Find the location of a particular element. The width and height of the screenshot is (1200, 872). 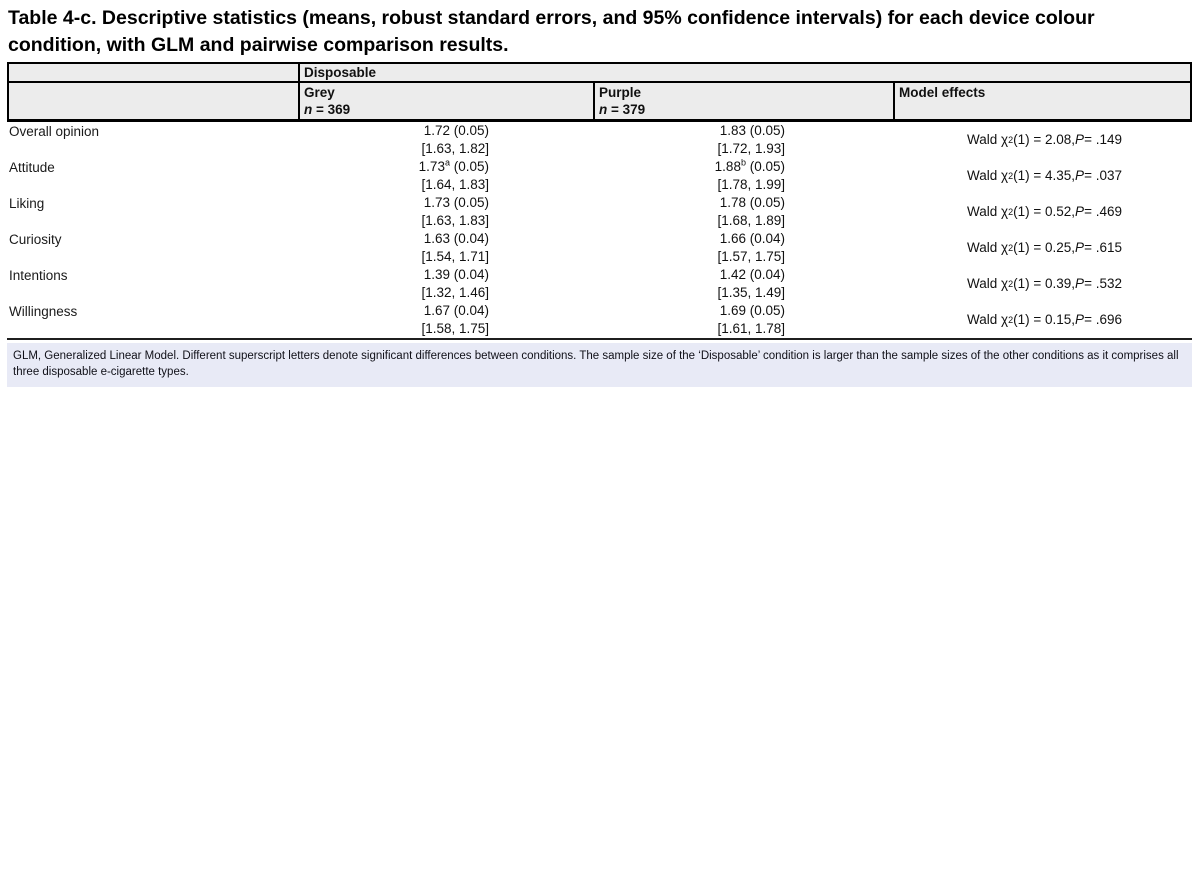

col-header-purple: Purple n = 379 is located at coordinates (745, 101).